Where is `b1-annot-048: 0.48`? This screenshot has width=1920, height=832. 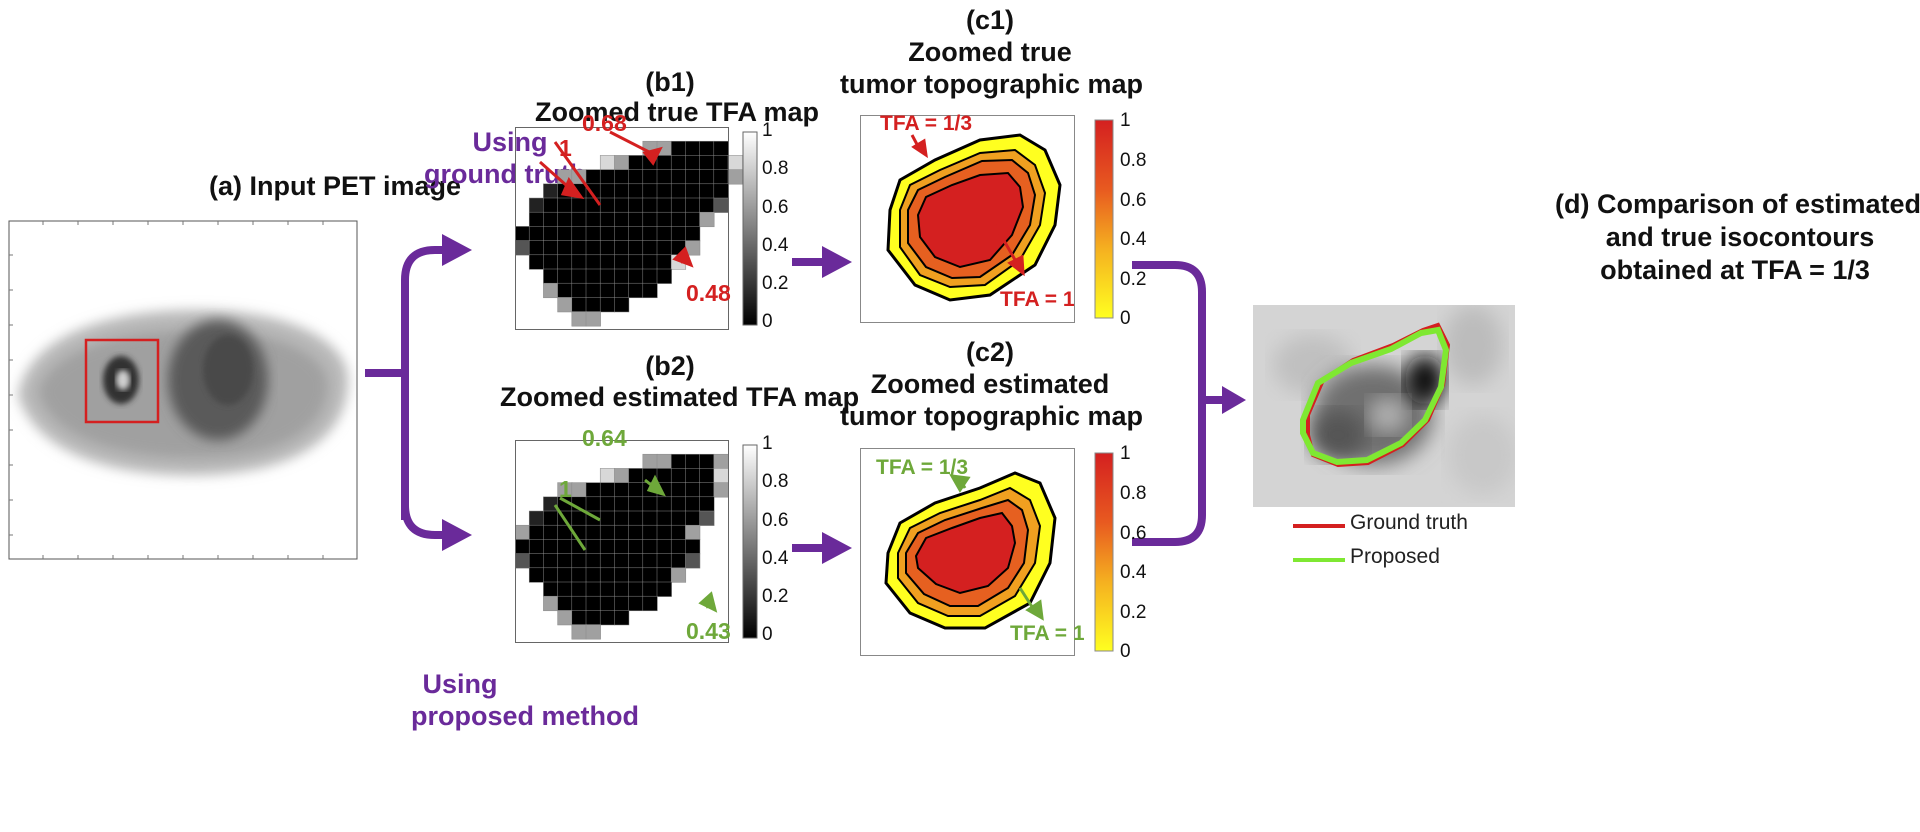
b1-annot-048: 0.48 is located at coordinates (708, 293).